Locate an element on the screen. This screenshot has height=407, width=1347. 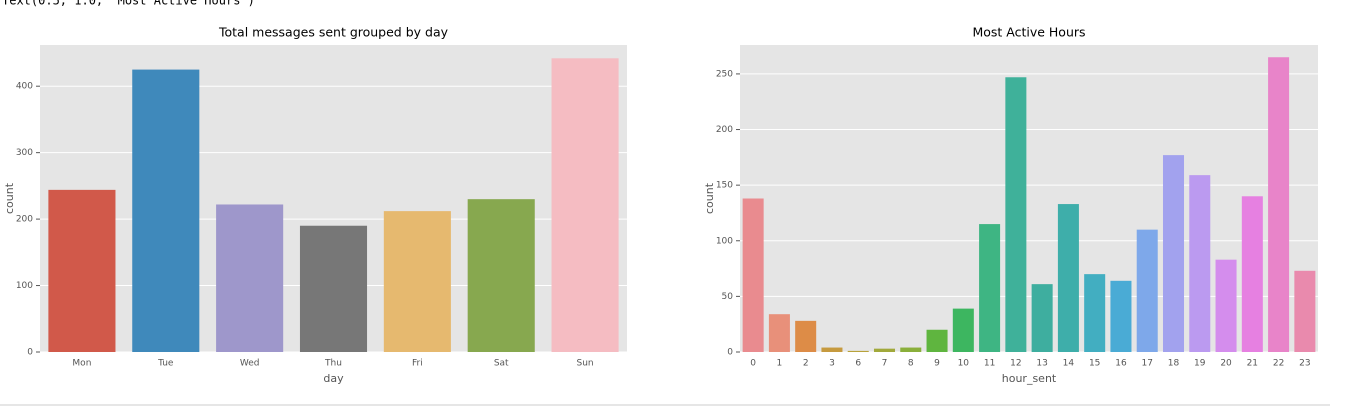
x-tick-label: 2 is located at coordinates (806, 364).